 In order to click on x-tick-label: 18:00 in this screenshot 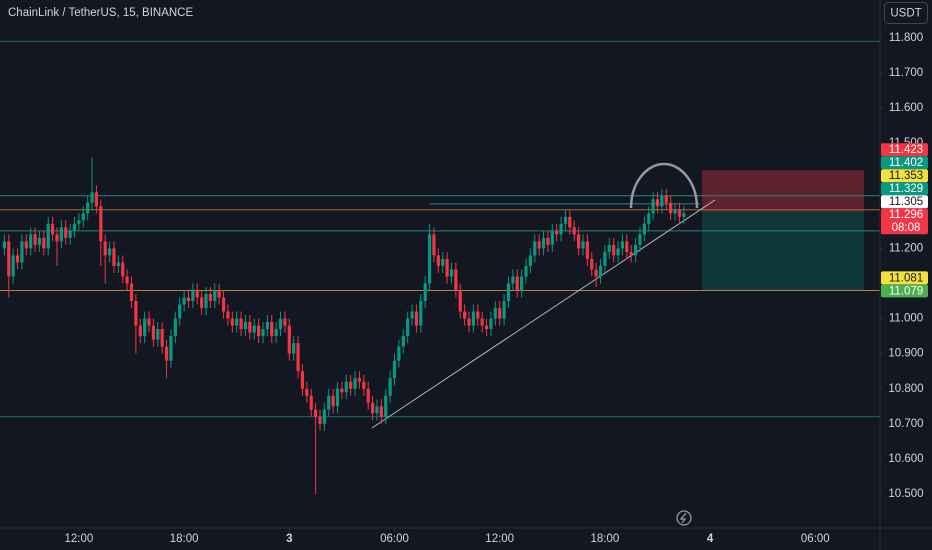, I will do `click(605, 539)`.